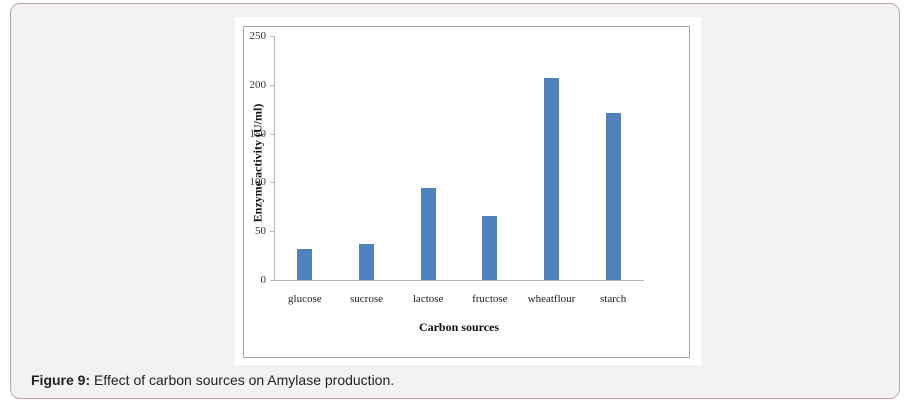 The image size is (912, 405). I want to click on x-tick-label-starch: starch, so click(613, 299).